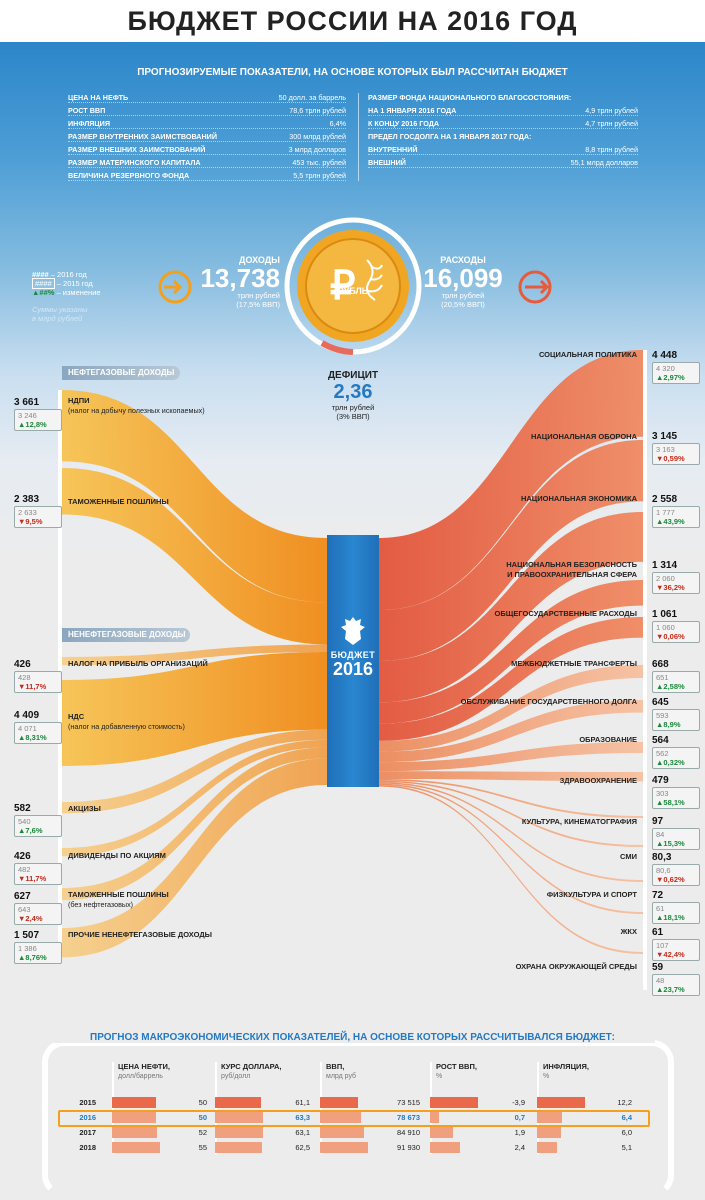 The width and height of the screenshot is (705, 1200). What do you see at coordinates (676, 758) in the screenshot?
I see `value-compare-box: 562 ▲0,32%` at bounding box center [676, 758].